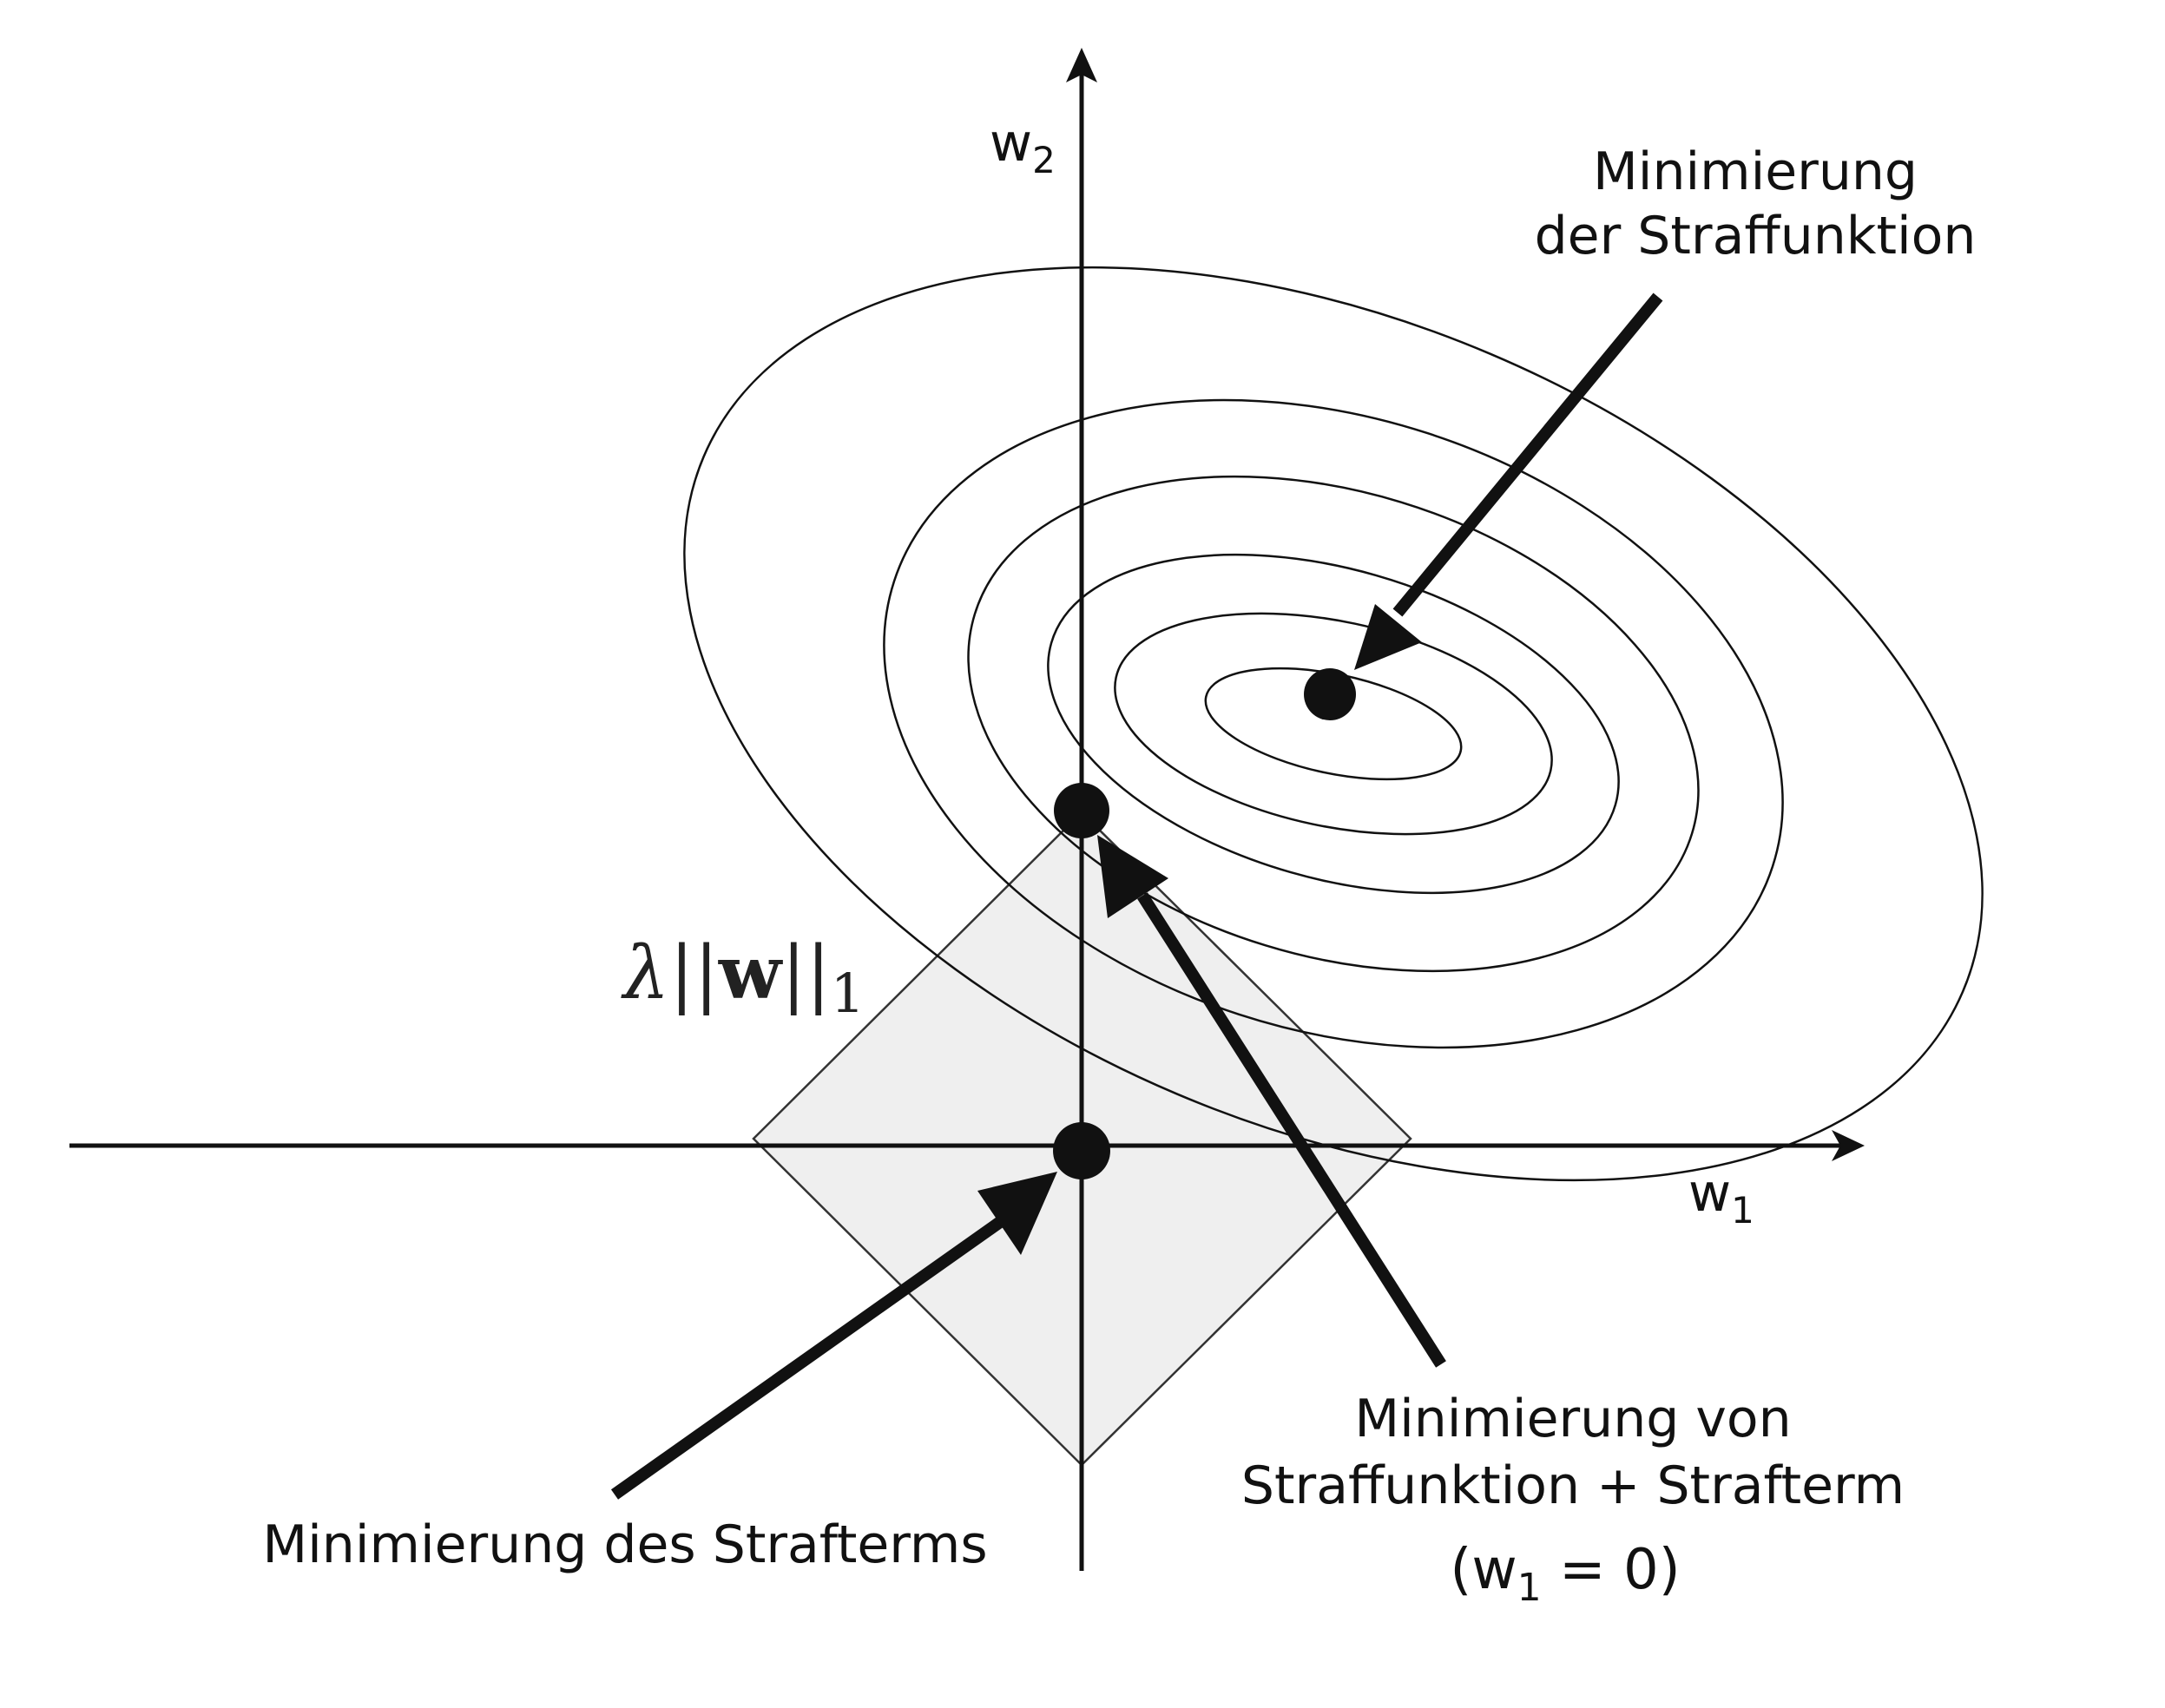 This screenshot has height=1708, width=2165. What do you see at coordinates (1081, 1150) in the screenshot?
I see `penalty-minimum-point` at bounding box center [1081, 1150].